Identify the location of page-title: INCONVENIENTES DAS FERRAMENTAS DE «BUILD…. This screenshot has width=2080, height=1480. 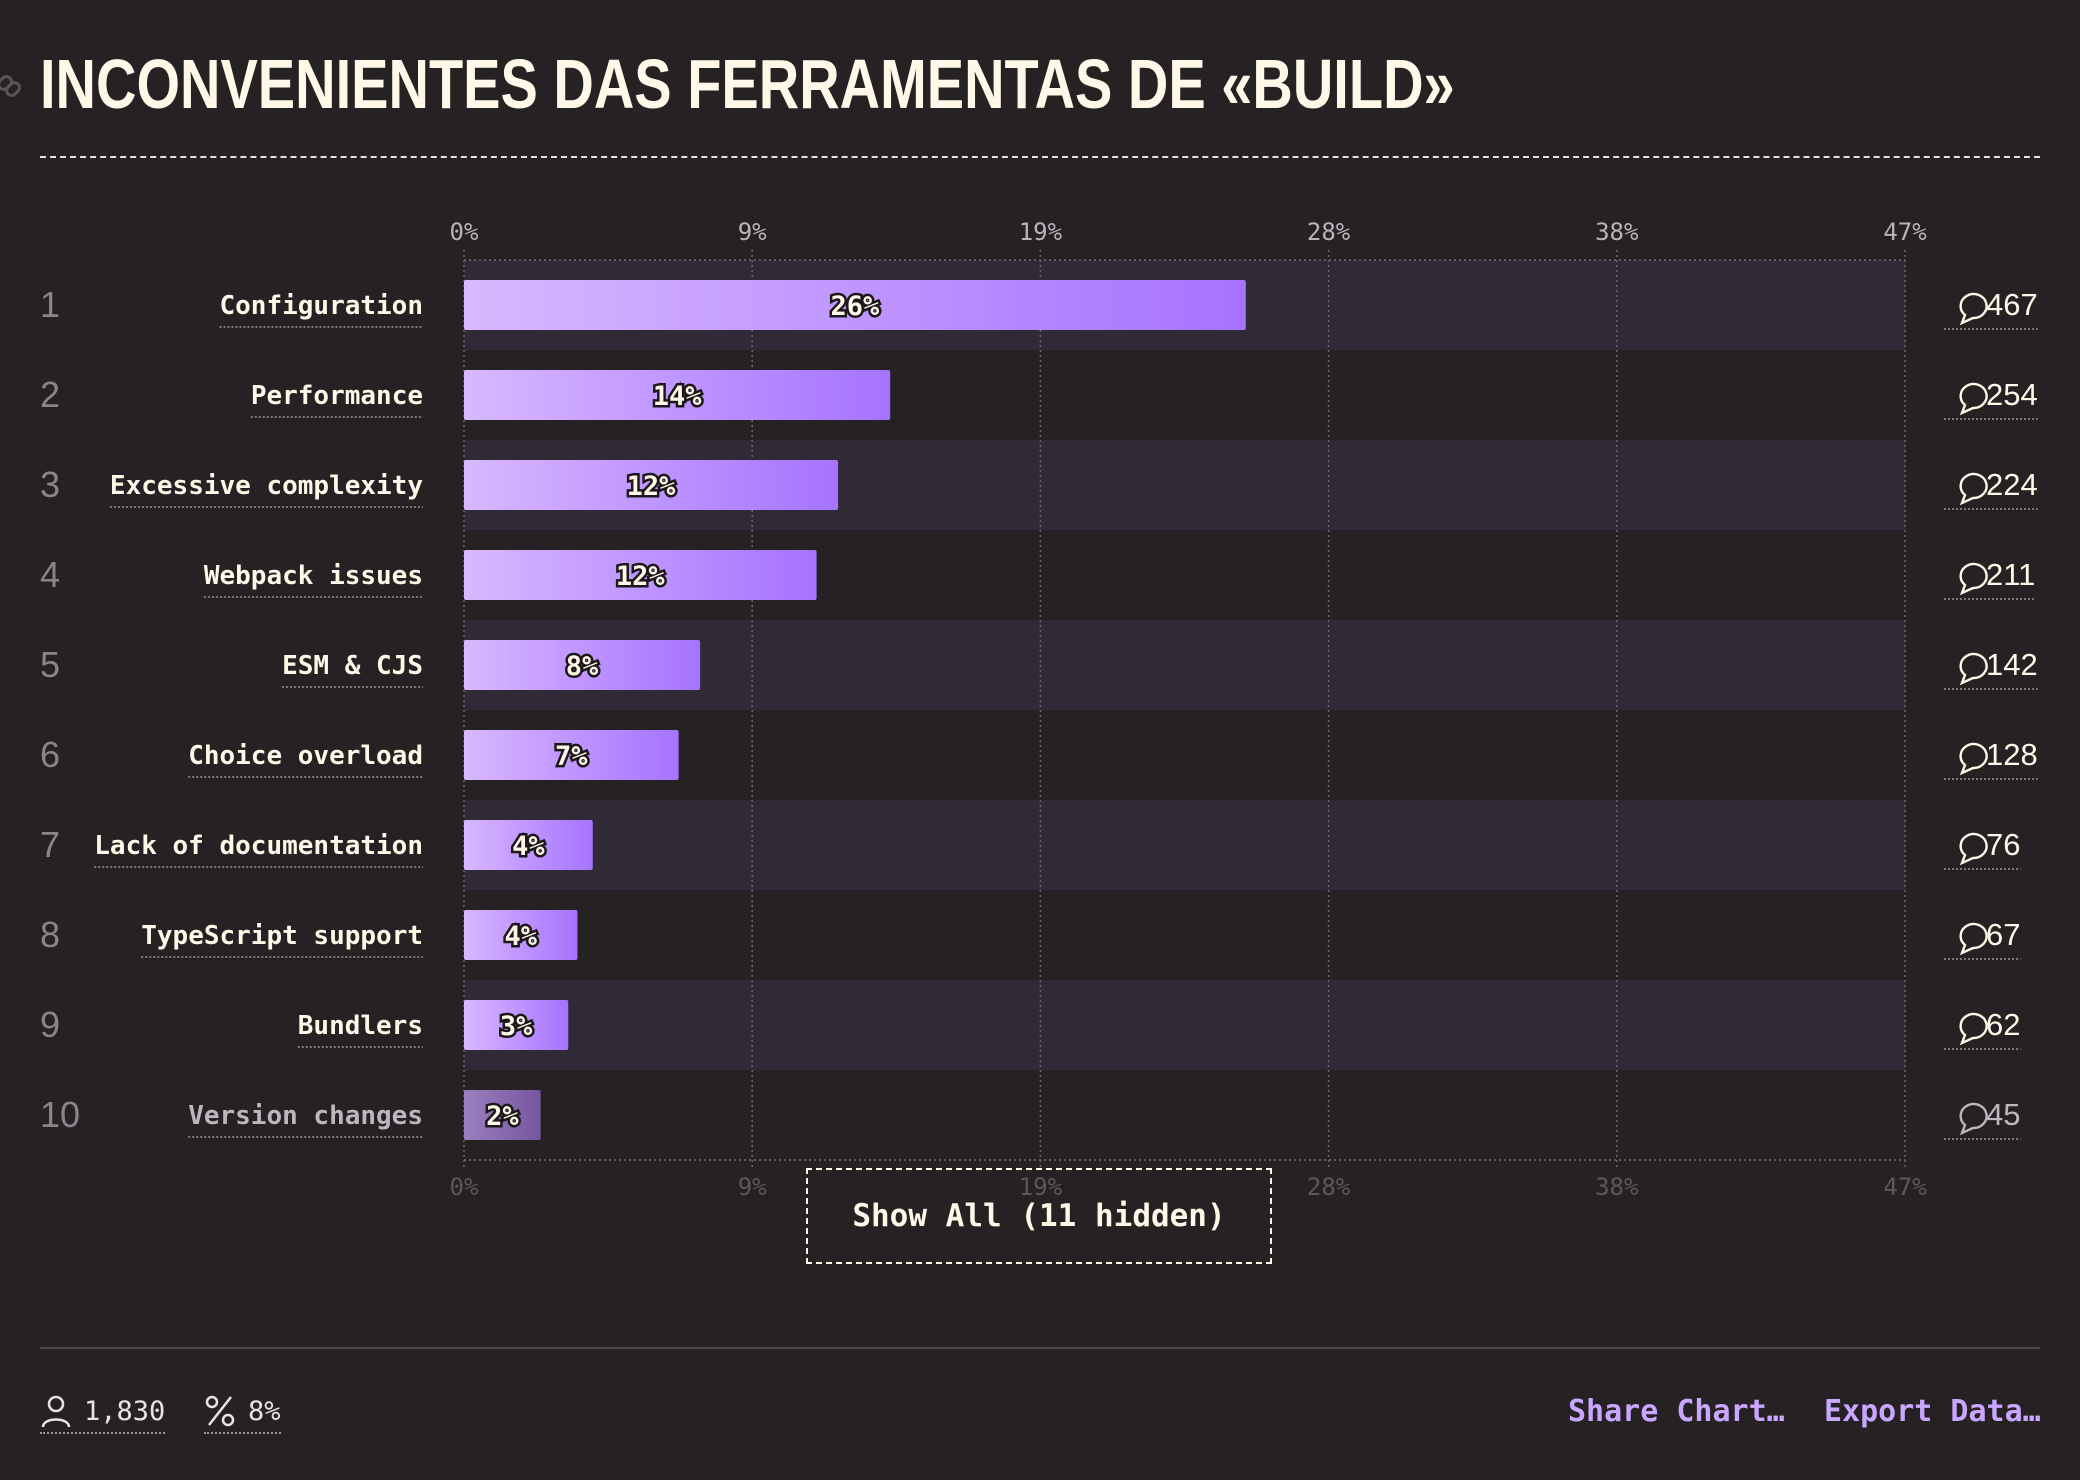
(747, 84).